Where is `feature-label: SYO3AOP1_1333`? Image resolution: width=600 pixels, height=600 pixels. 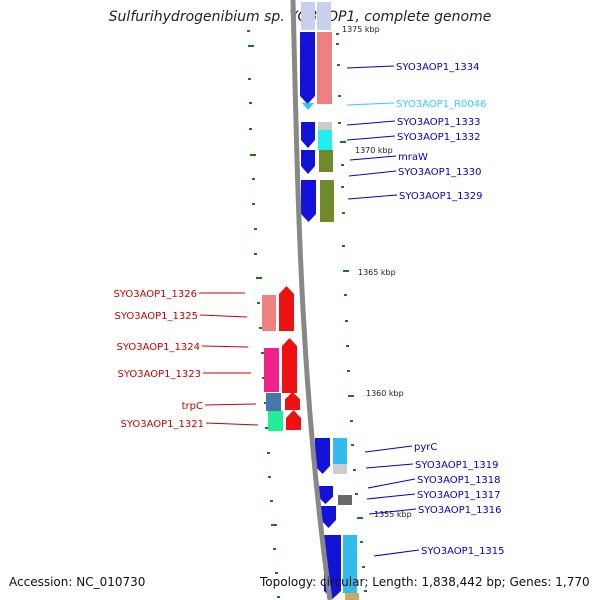
feature-label: SYO3AOP1_1333 is located at coordinates (439, 122).